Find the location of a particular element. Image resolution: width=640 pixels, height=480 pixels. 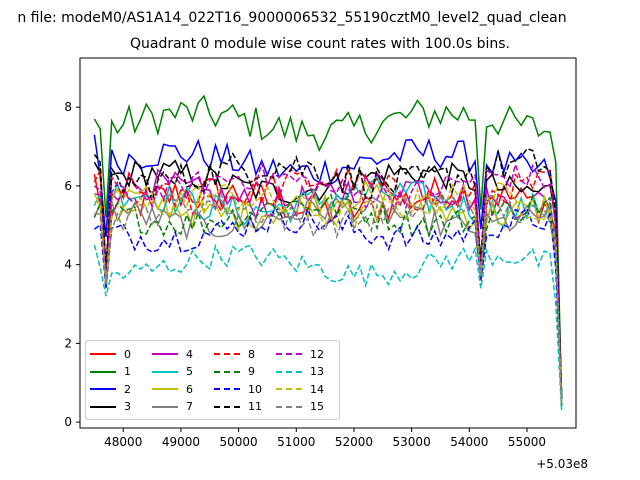

legend-item-11: 11 is located at coordinates (238, 407).